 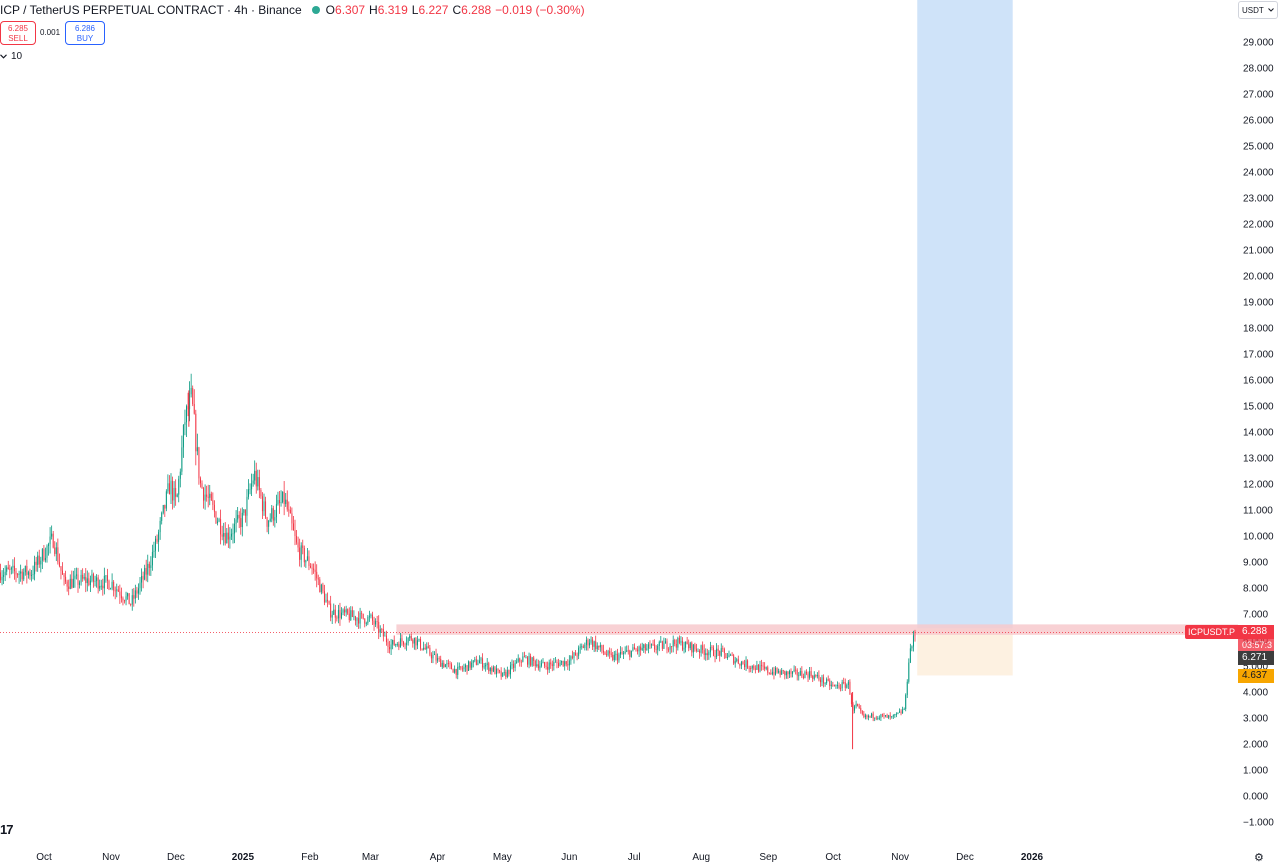 I want to click on tradingview-logo: 17, so click(x=7, y=829).